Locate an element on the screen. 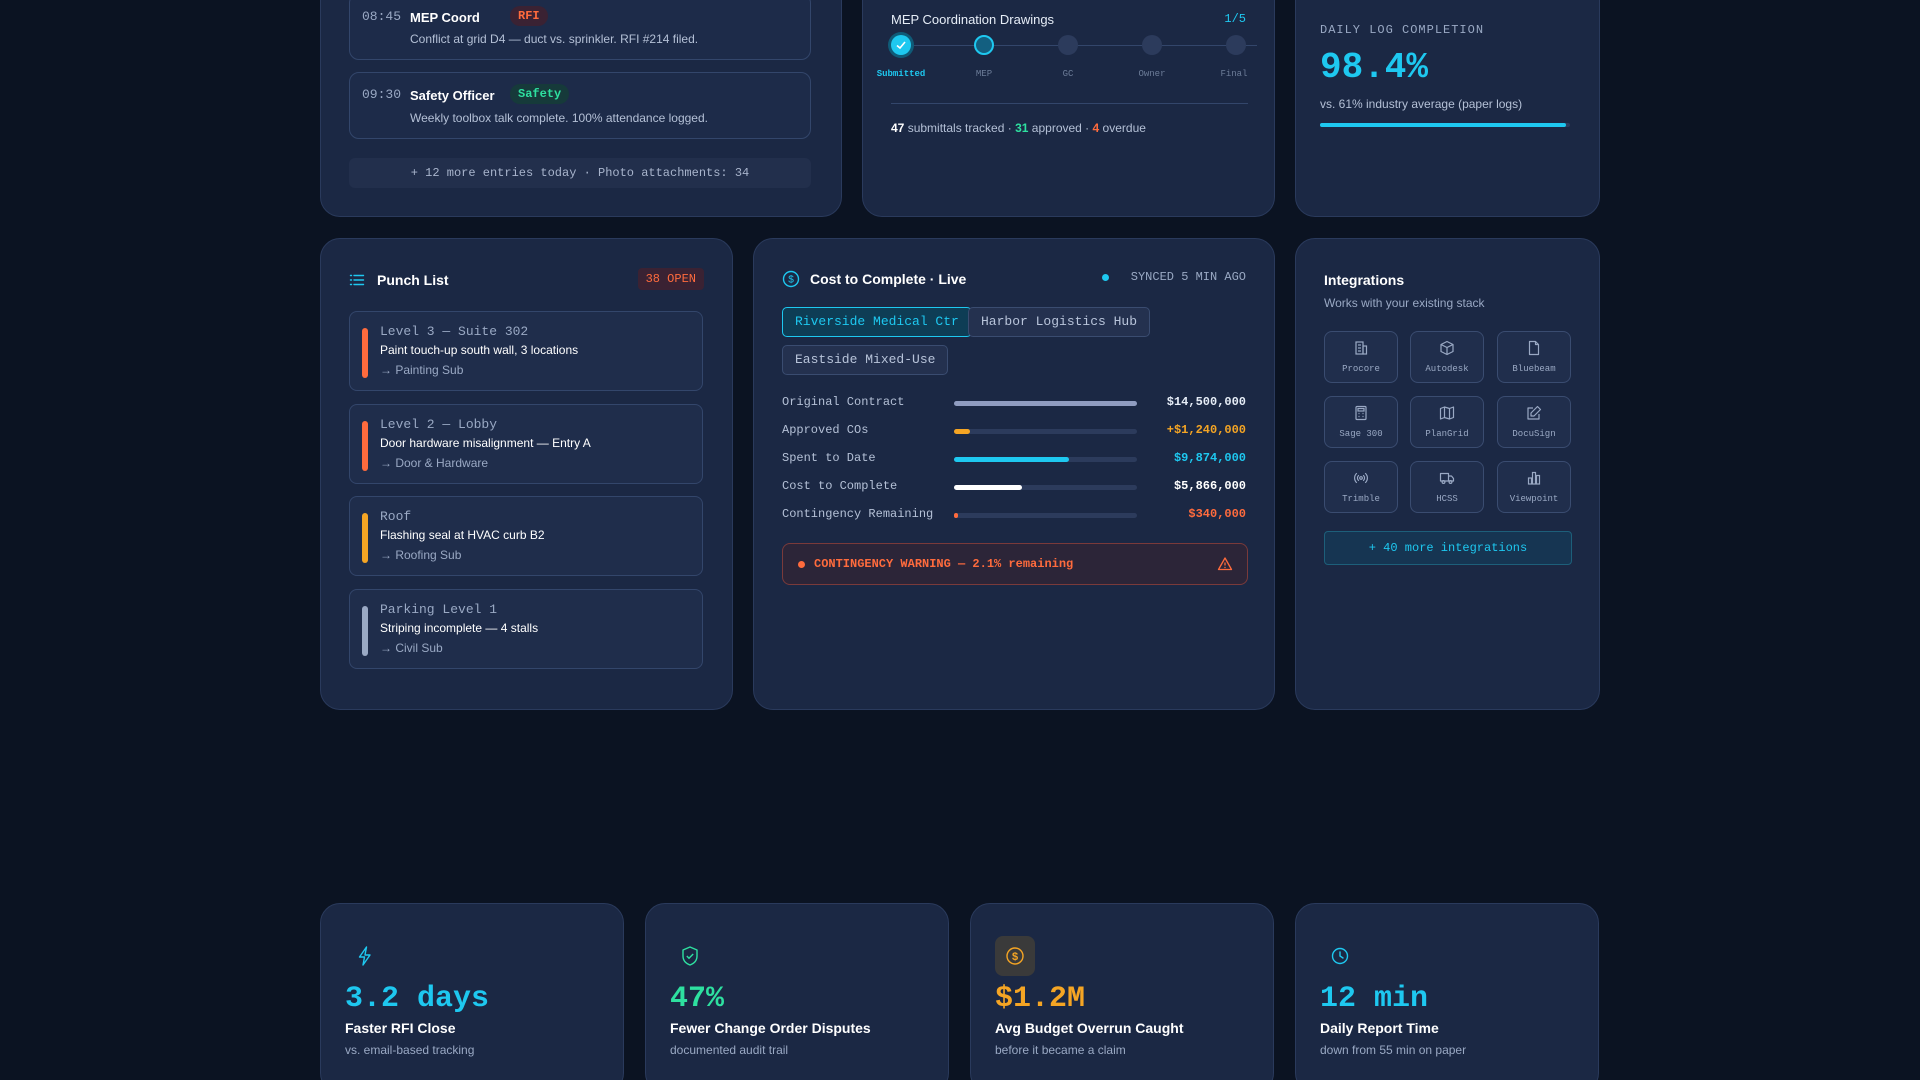 Image resolution: width=1920 pixels, height=1080 pixels. alert-triangle-icon is located at coordinates (1225, 564).